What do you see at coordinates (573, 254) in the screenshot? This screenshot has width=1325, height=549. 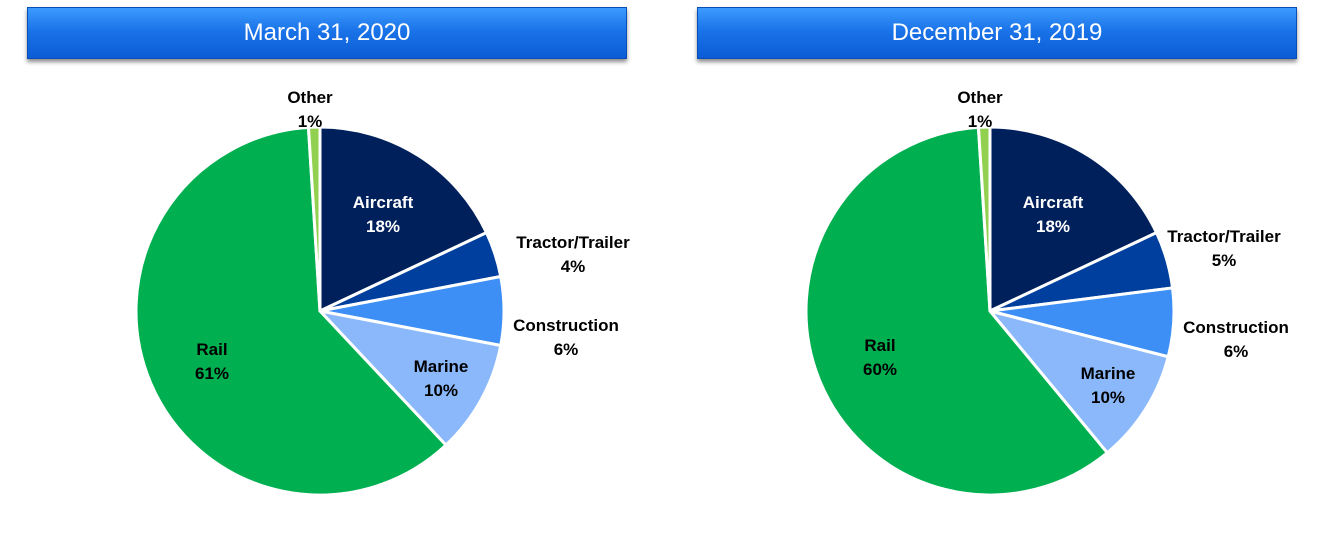 I see `data-label-tractor-trailer: Tractor/Trailer 4%` at bounding box center [573, 254].